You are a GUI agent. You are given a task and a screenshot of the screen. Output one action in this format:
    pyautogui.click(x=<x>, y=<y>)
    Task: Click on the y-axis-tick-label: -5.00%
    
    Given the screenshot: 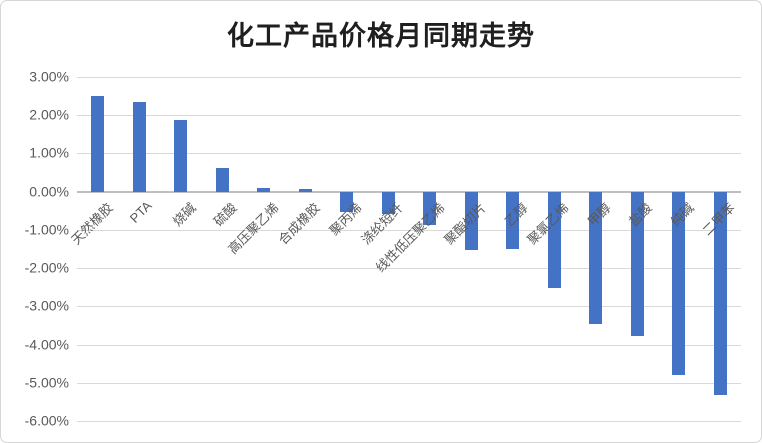 What is the action you would take?
    pyautogui.click(x=46, y=382)
    